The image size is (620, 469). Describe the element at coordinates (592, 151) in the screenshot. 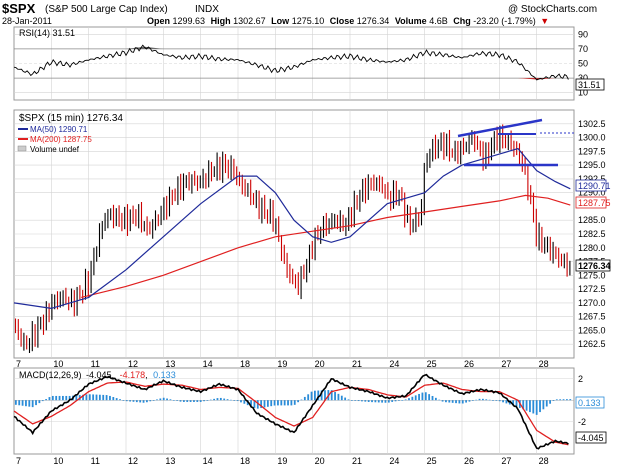

I see `price-tick-label: 1297.5` at that location.